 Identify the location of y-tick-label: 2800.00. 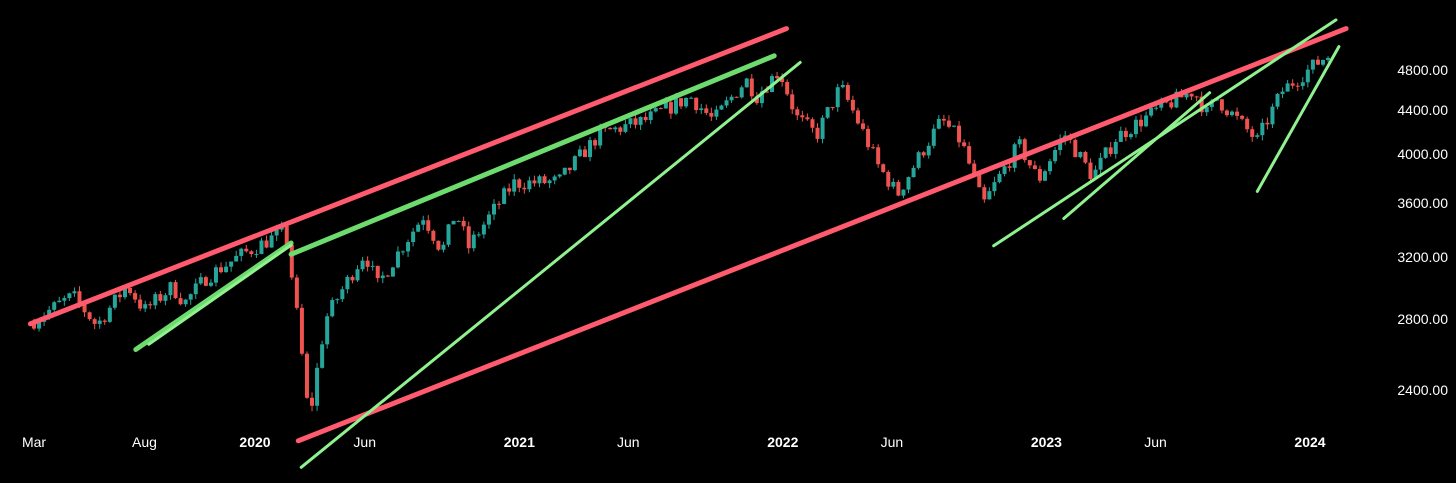
(1422, 319).